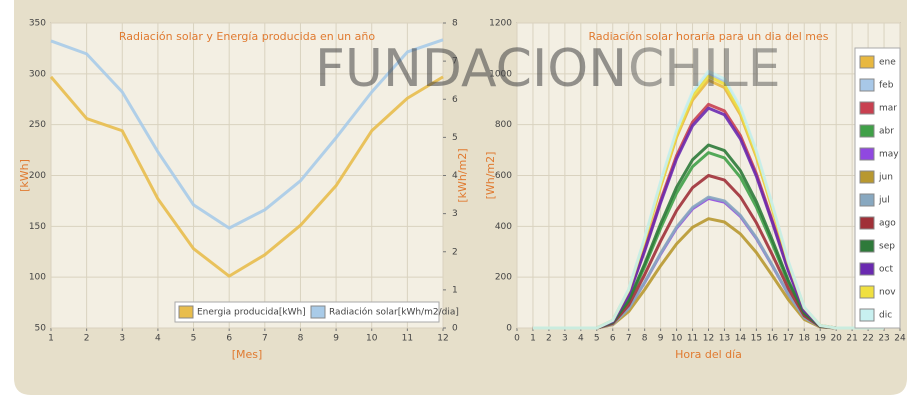  What do you see at coordinates (500, 24) in the screenshot?
I see `y-tick-label: 1200` at bounding box center [500, 24].